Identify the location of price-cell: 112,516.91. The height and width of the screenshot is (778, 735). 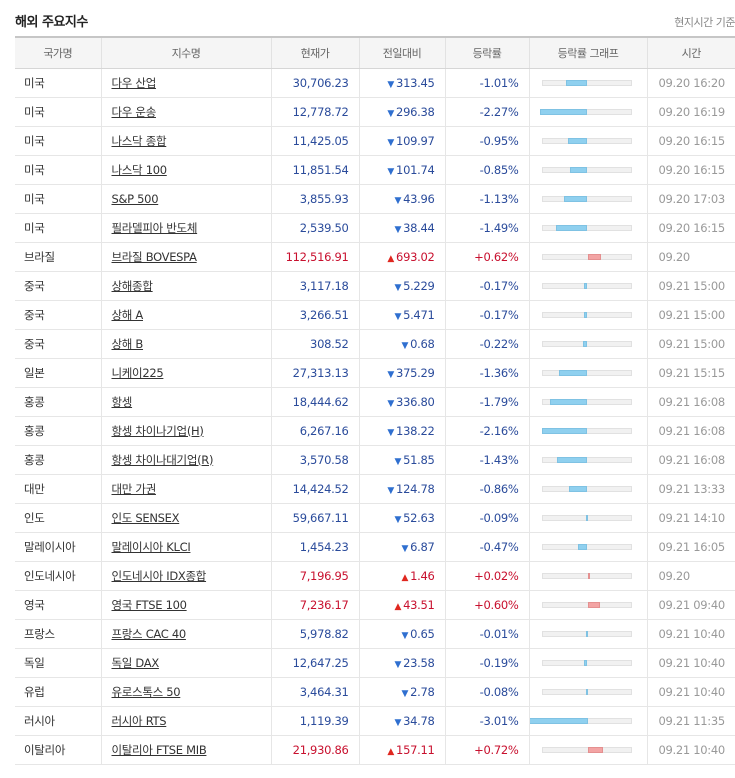
(314, 257).